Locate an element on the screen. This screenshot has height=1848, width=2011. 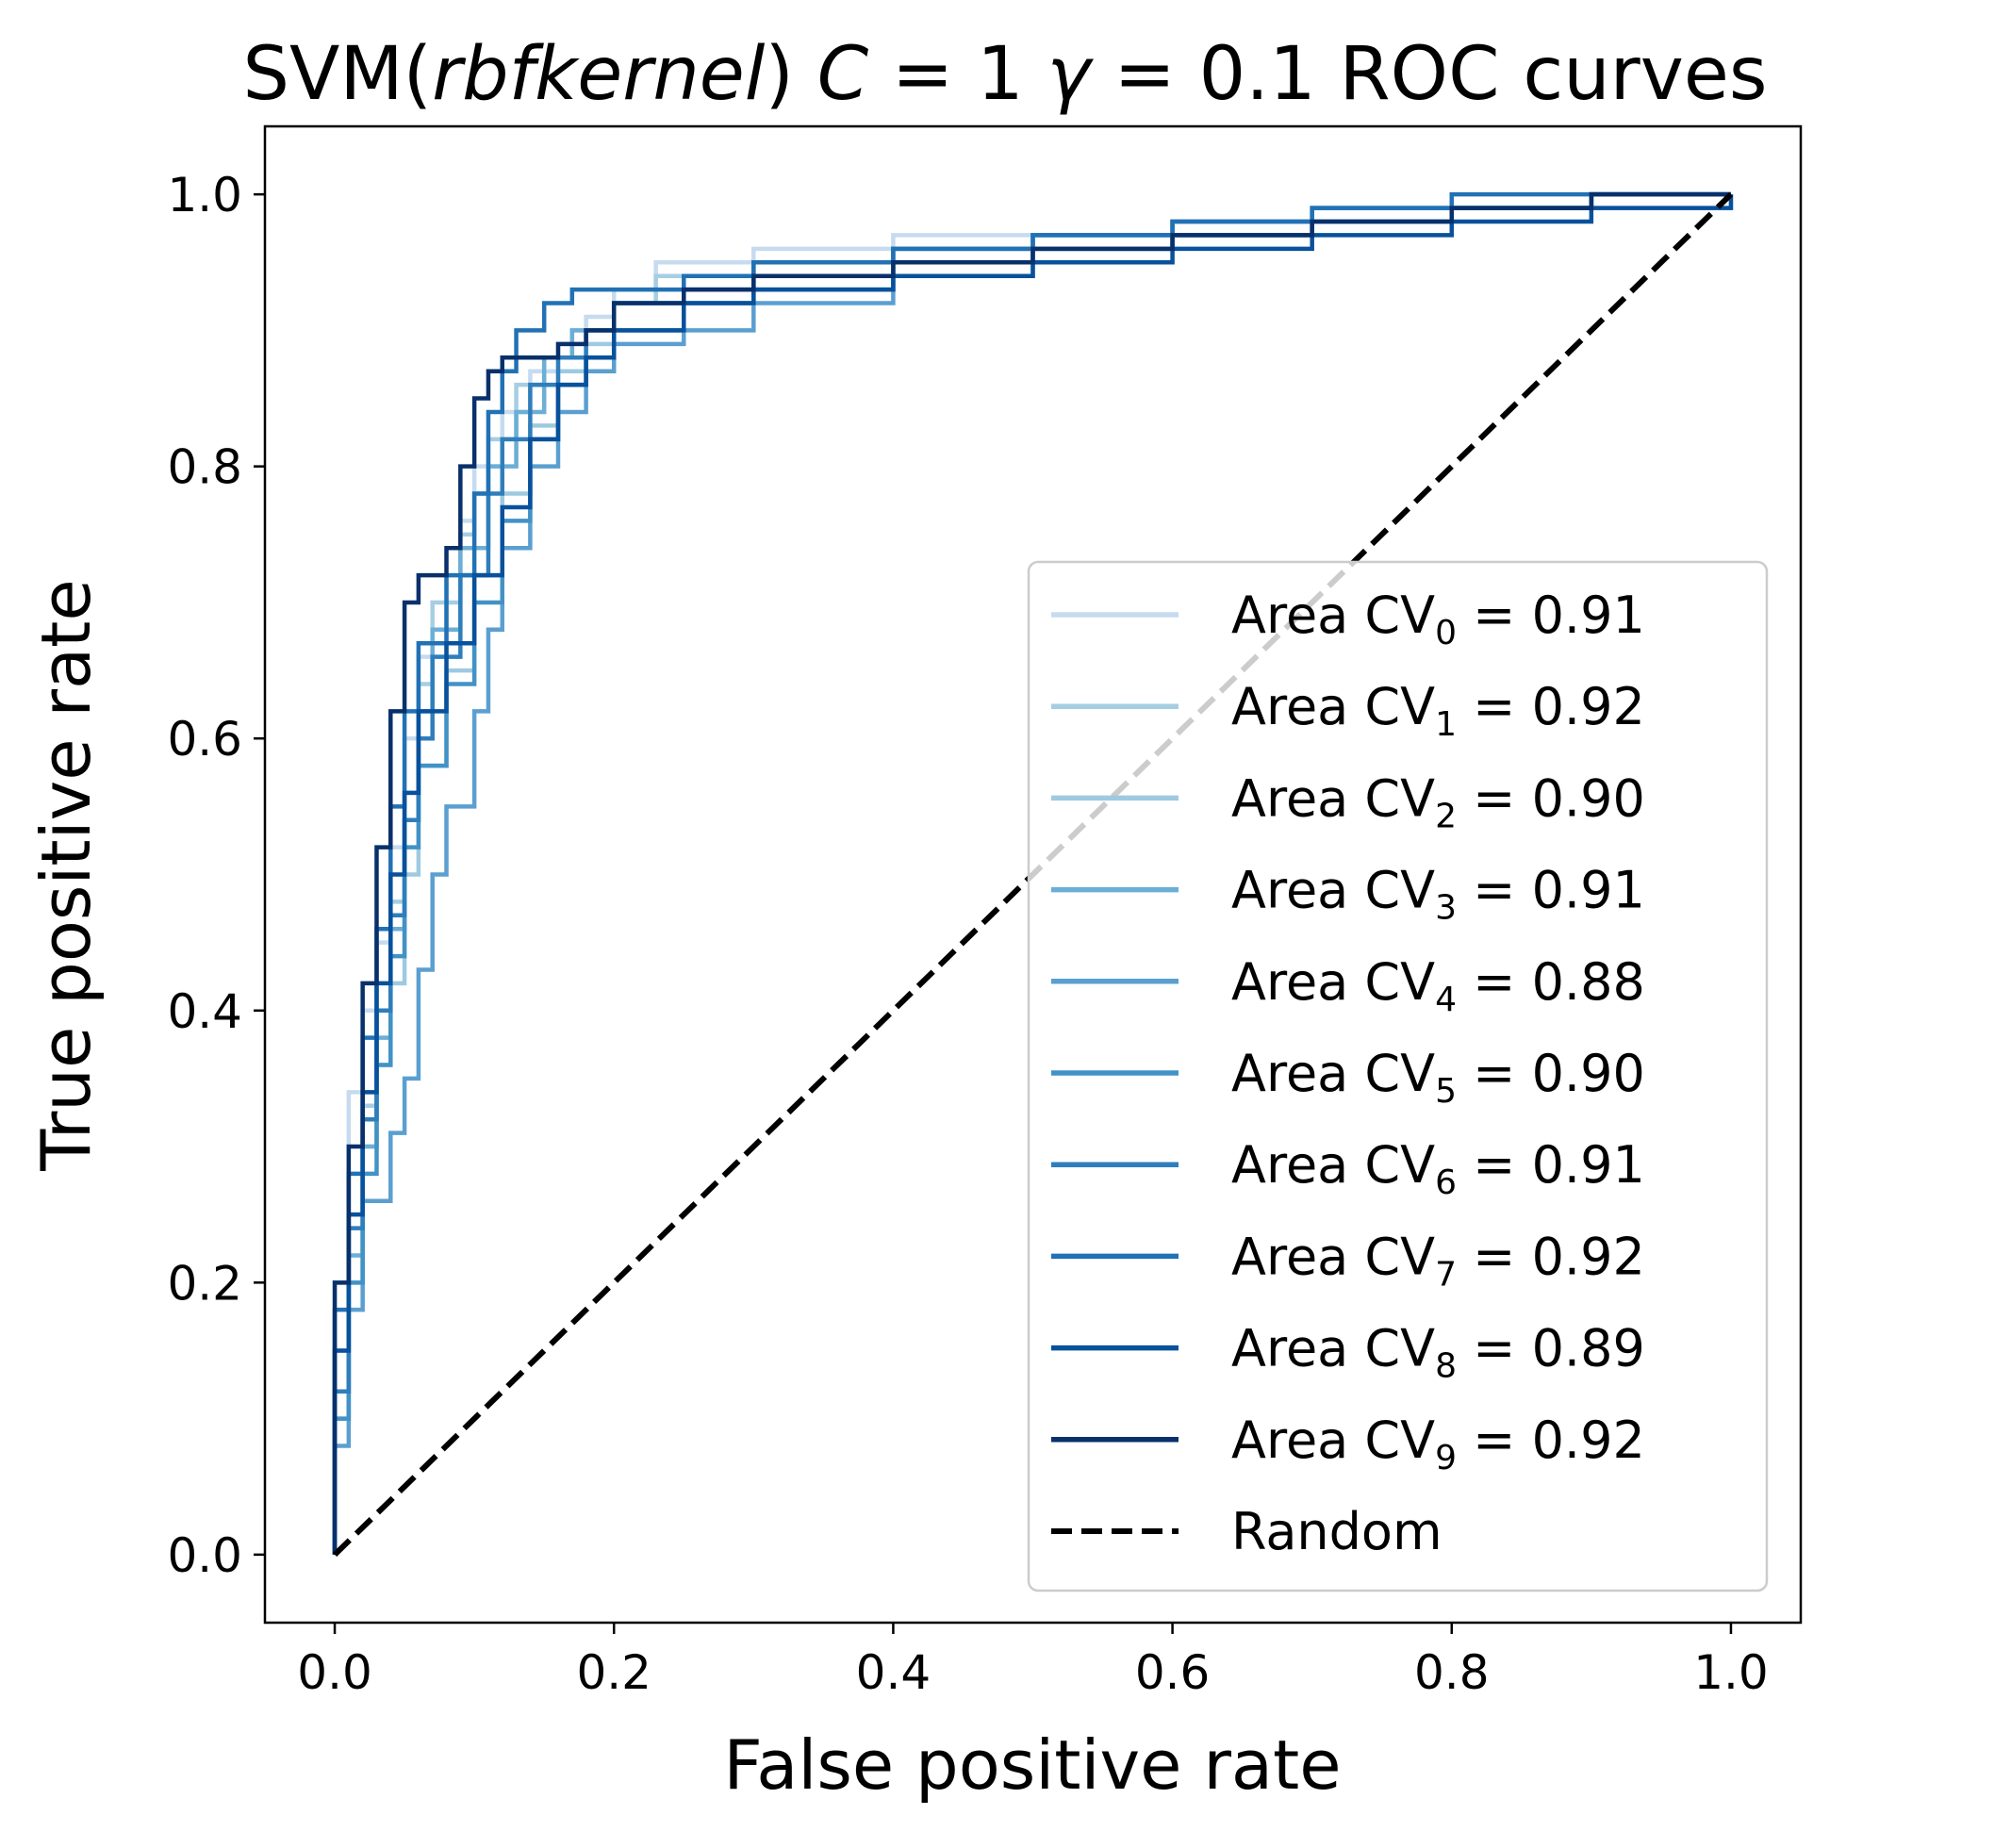
title-prefix: SVM( is located at coordinates (337, 74).